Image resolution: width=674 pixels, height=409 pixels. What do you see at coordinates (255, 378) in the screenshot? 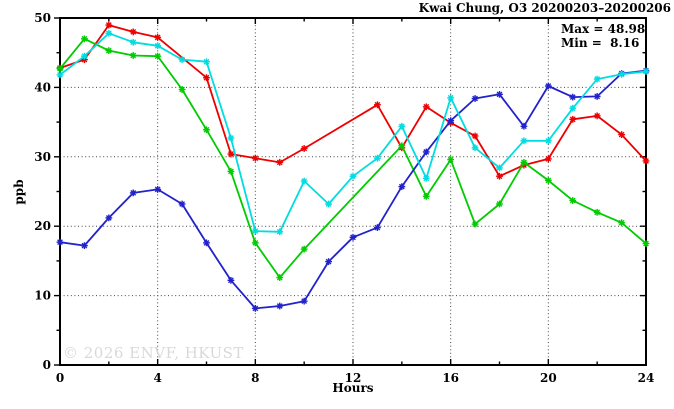
I see `x-tick-label: 8` at bounding box center [255, 378].